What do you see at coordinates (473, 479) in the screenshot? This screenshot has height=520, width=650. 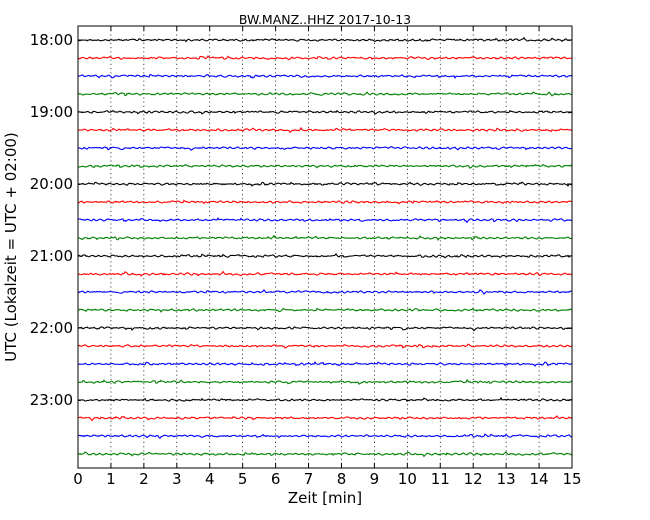 I see `x-tick-label: 12` at bounding box center [473, 479].